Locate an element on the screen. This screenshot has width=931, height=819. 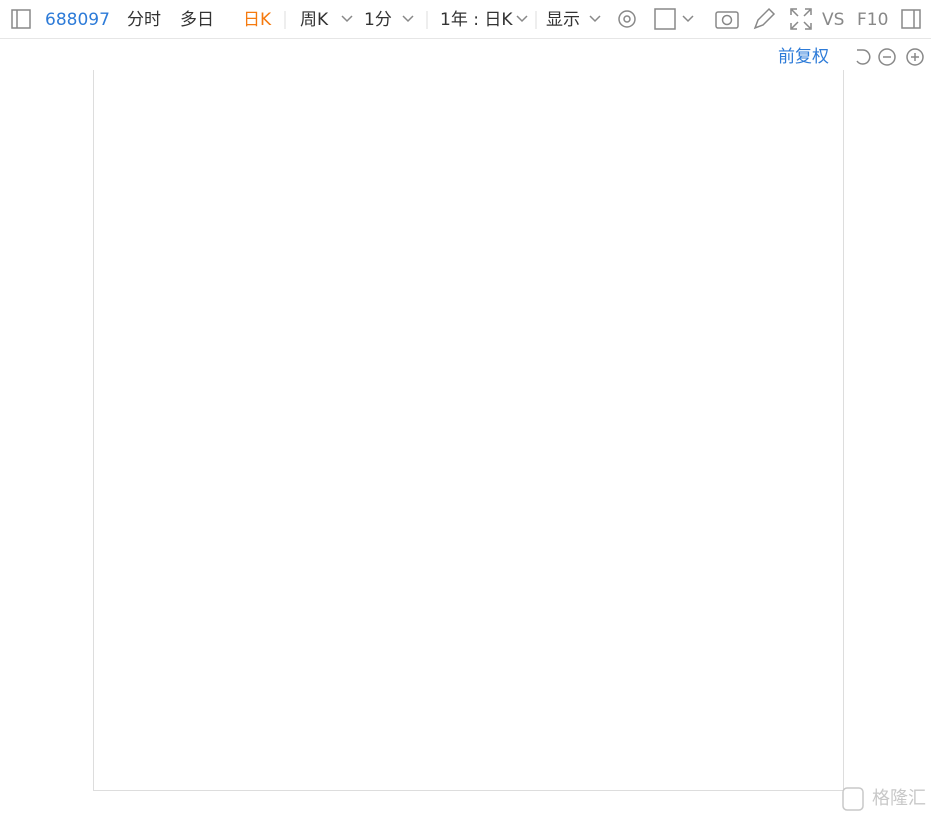
sidebar-toggle is located at coordinates (21, 19).